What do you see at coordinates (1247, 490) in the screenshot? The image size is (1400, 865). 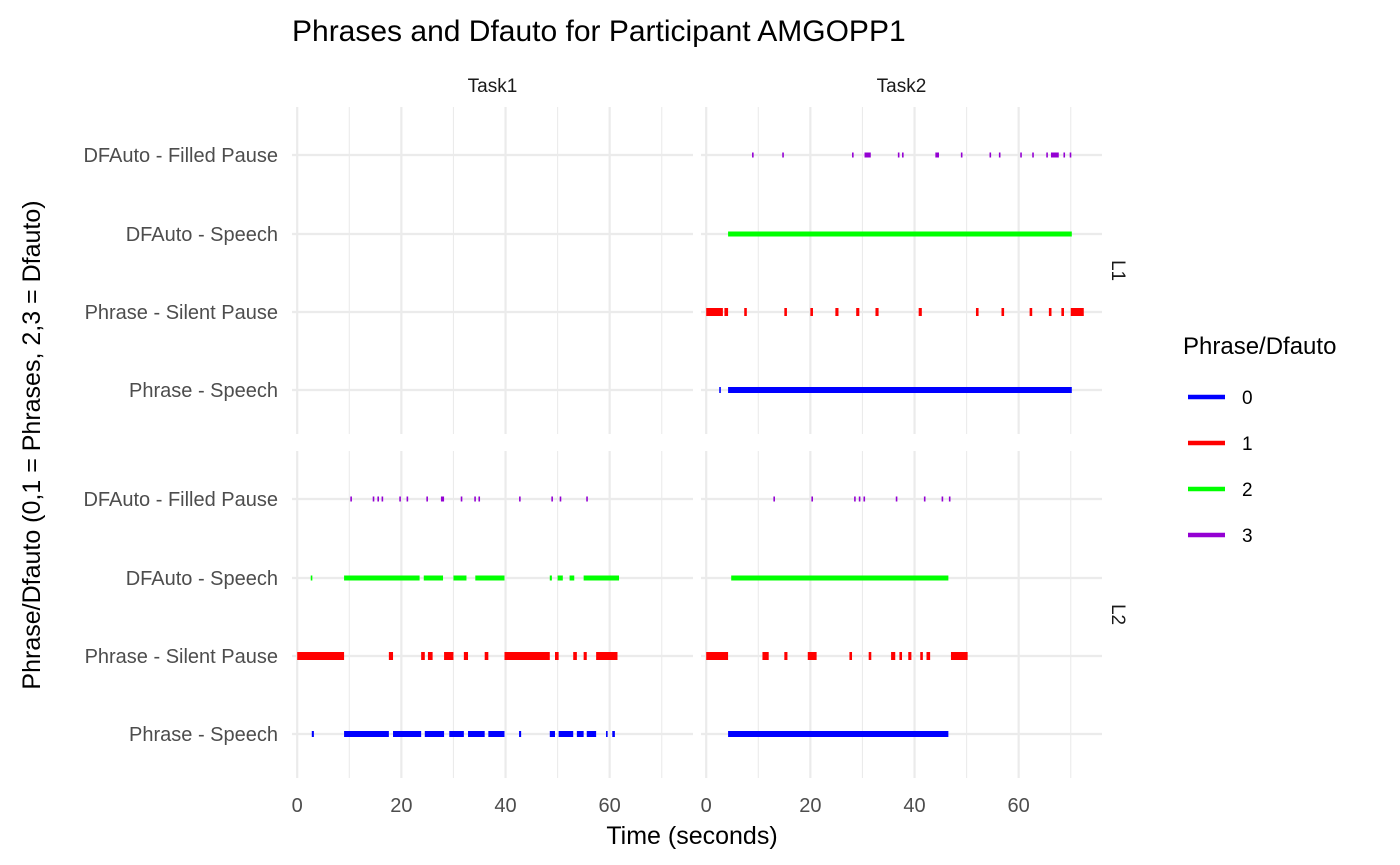 I see `legend-item-label: 2` at bounding box center [1247, 490].